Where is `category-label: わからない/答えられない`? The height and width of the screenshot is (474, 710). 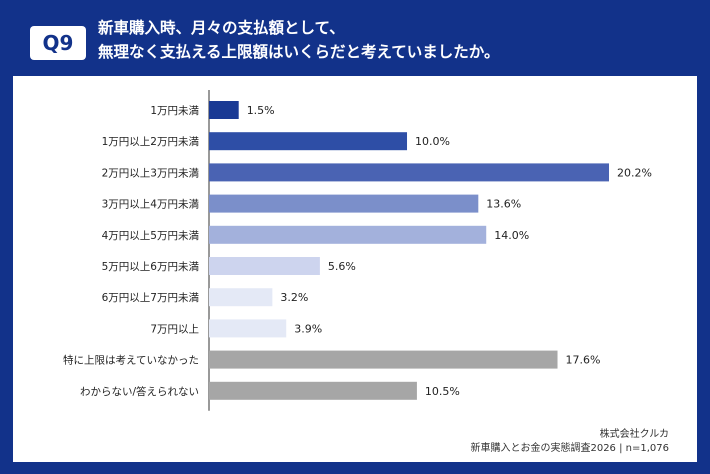 category-label: わからない/答えられない is located at coordinates (139, 391).